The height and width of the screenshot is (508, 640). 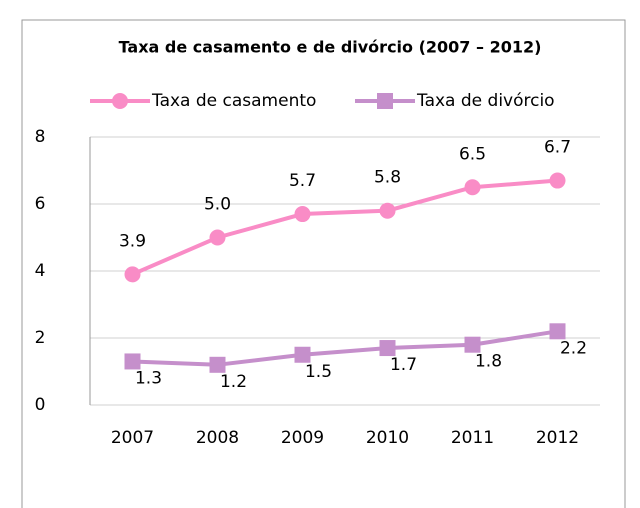 I want to click on y-tick-label: 6, so click(x=40, y=204).